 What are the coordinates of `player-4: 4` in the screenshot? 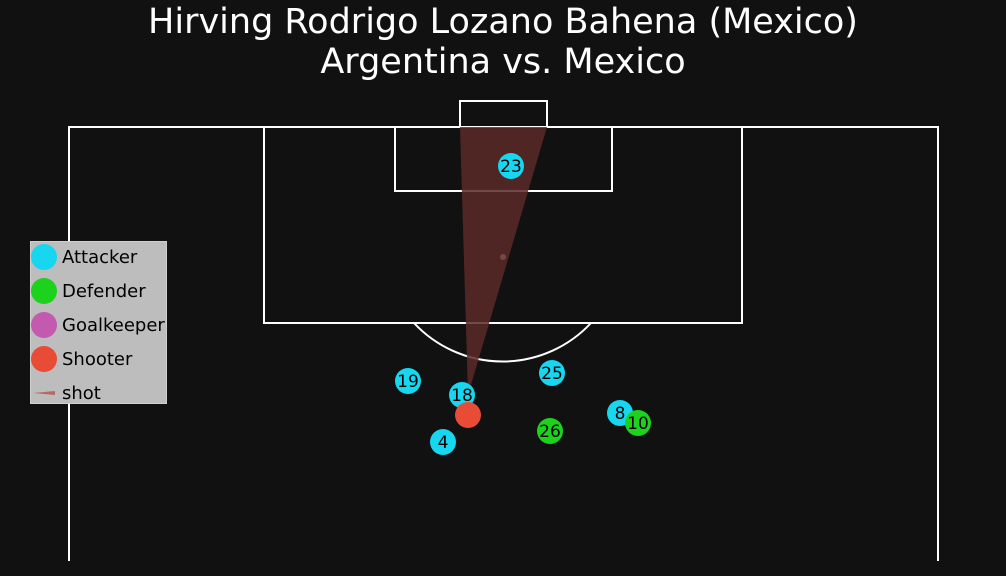 It's located at (443, 442).